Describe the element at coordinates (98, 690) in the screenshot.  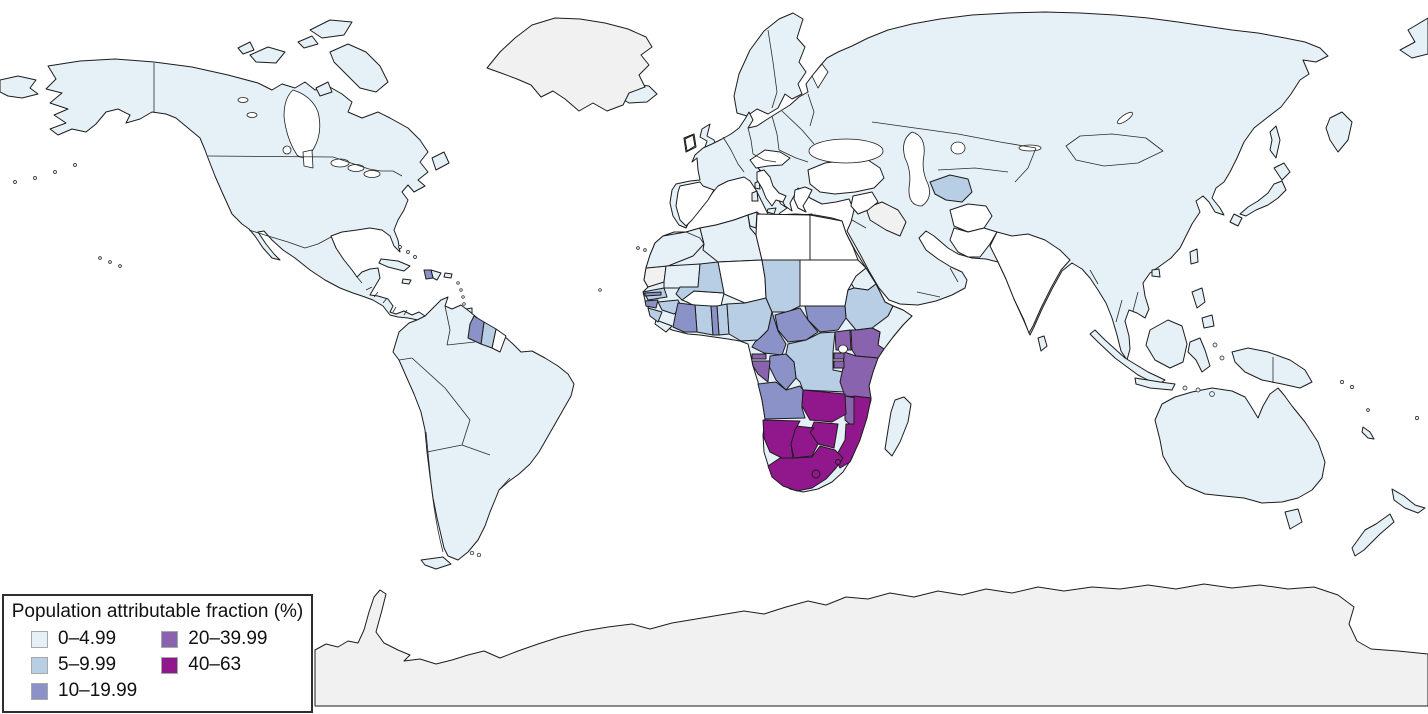
I see `legend-label-10-19: 10–19.99` at that location.